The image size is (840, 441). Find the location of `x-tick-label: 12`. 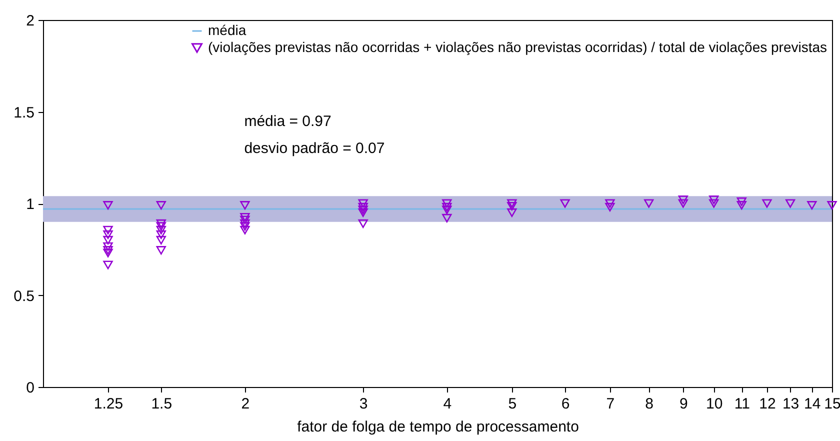

x-tick-label: 12 is located at coordinates (767, 404).